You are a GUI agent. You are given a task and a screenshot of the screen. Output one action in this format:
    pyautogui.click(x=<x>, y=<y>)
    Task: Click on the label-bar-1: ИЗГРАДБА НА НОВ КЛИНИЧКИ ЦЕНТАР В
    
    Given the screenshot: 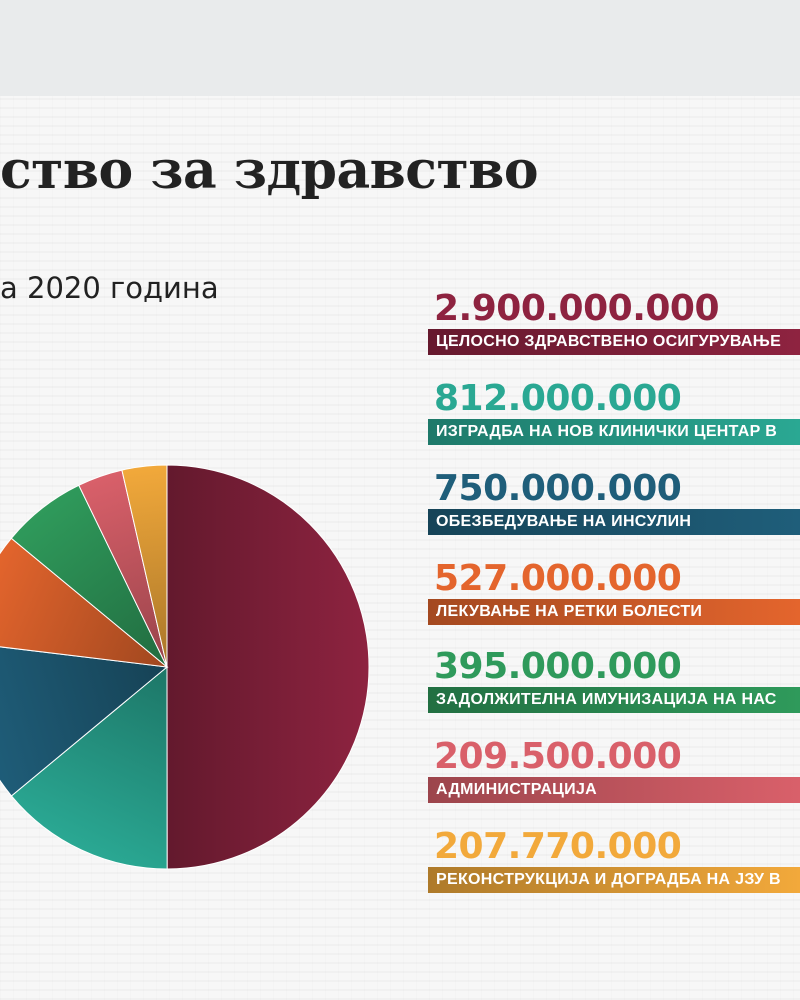 What is the action you would take?
    pyautogui.click(x=614, y=432)
    